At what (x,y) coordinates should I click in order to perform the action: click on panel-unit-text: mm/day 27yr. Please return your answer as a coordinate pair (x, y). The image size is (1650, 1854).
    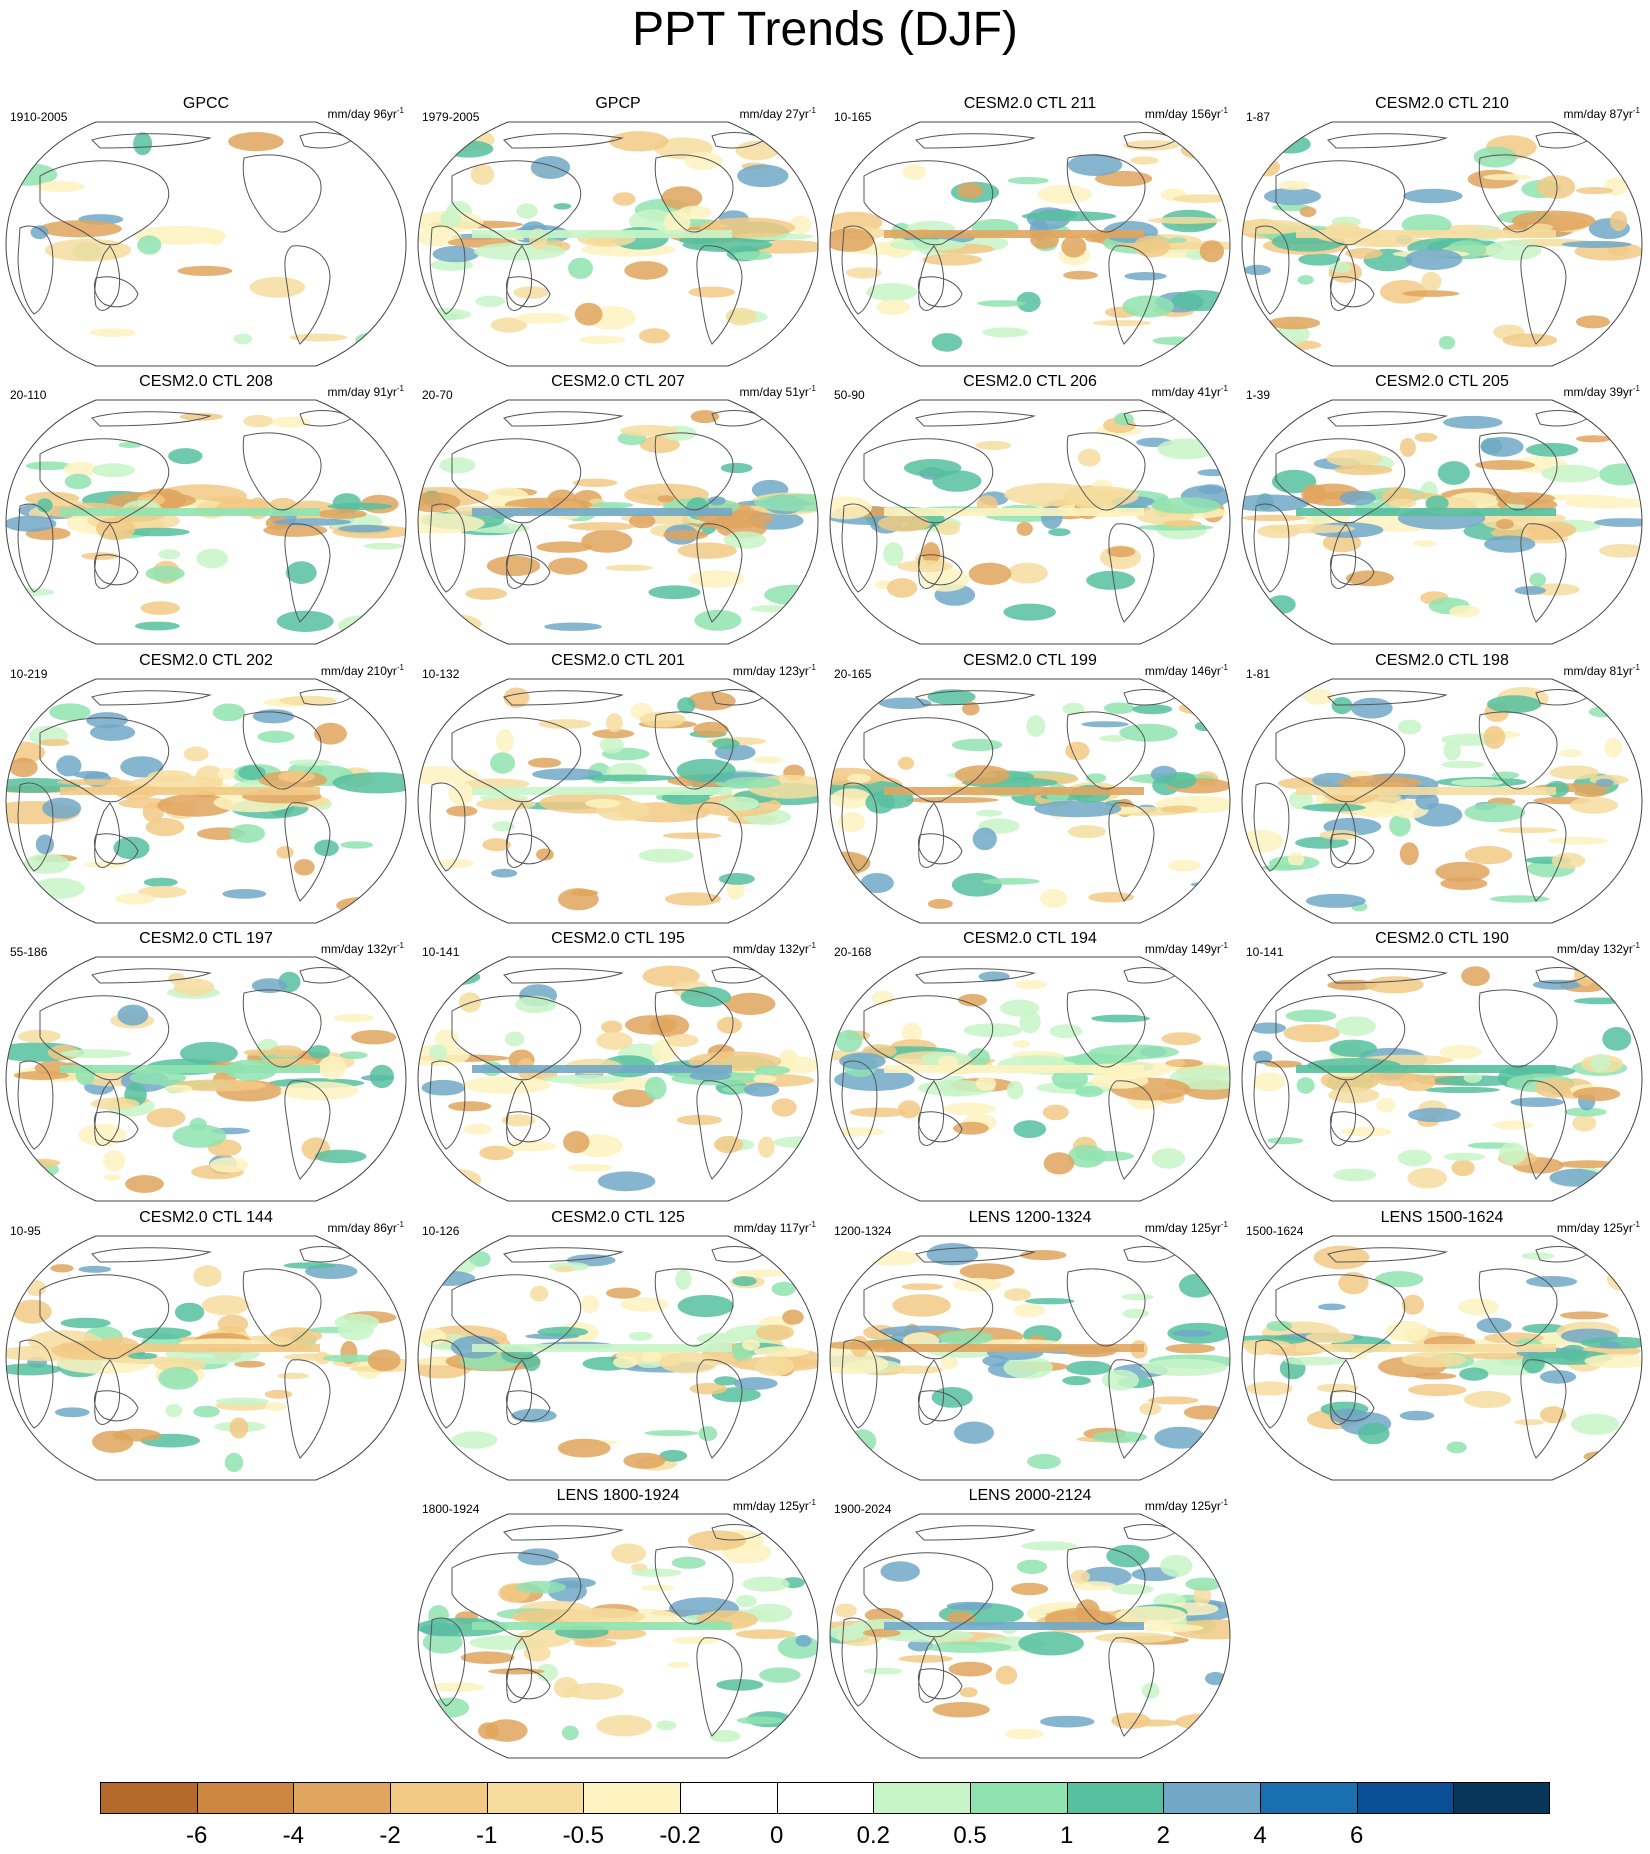
    Looking at the image, I should click on (774, 114).